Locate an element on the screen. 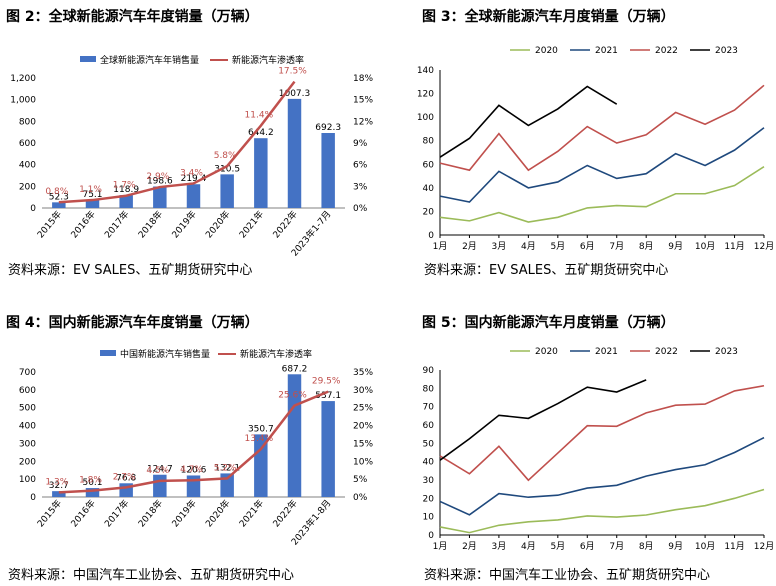 Image resolution: width=776 pixels, height=586 pixels. y2-tick-label: 10% is located at coordinates (363, 462).